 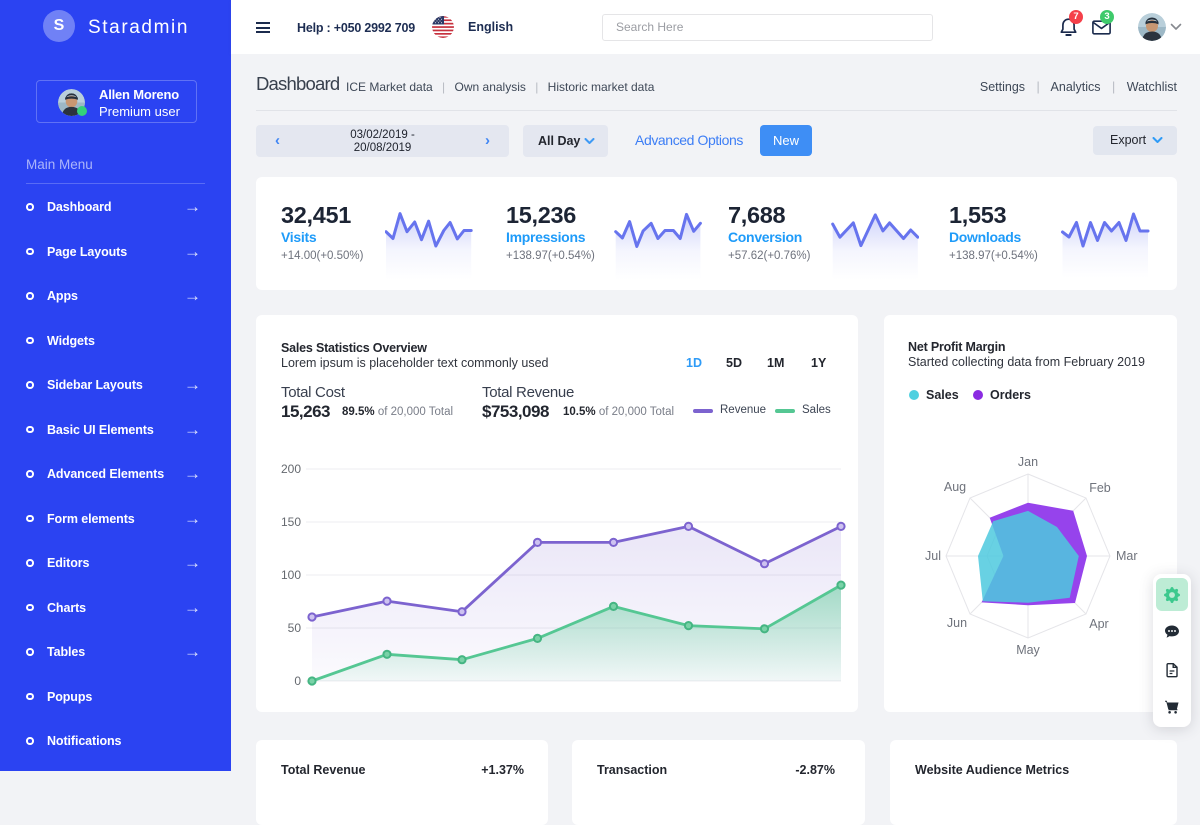 I want to click on svg-text: Apr, so click(x=1098, y=624).